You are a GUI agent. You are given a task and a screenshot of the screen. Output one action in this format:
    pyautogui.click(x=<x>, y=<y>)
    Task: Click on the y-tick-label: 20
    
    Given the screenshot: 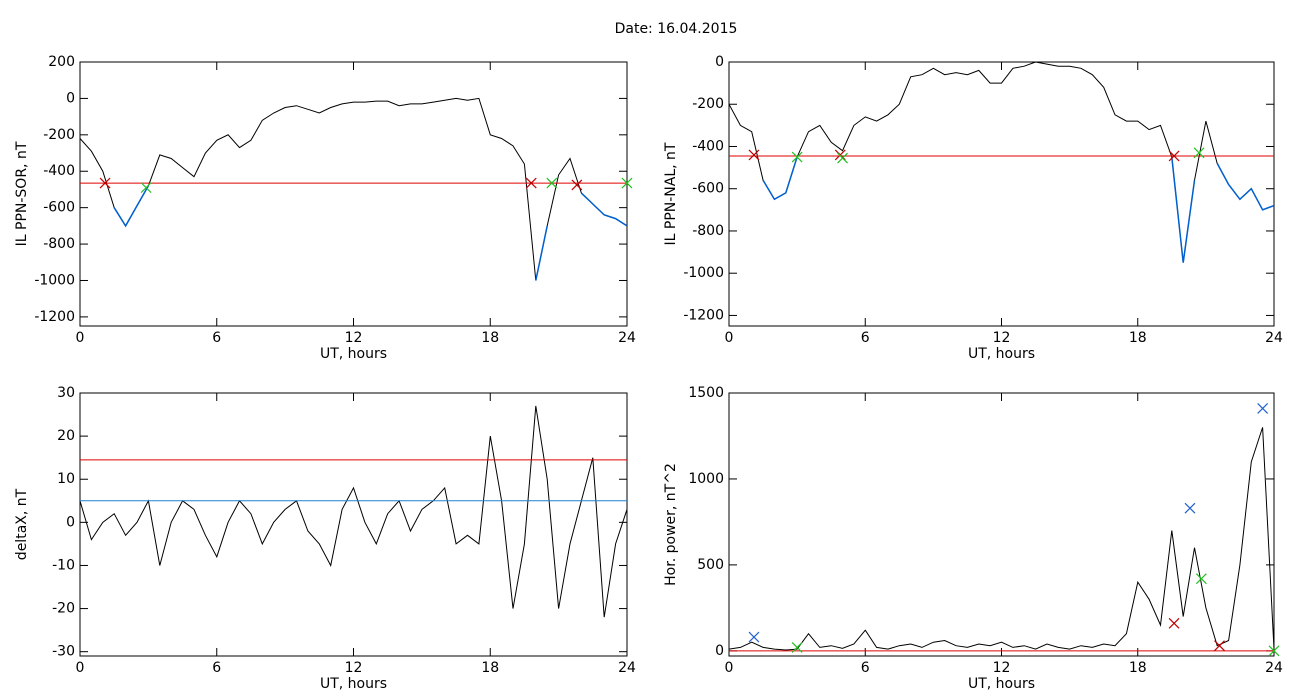 What is the action you would take?
    pyautogui.click(x=66, y=436)
    